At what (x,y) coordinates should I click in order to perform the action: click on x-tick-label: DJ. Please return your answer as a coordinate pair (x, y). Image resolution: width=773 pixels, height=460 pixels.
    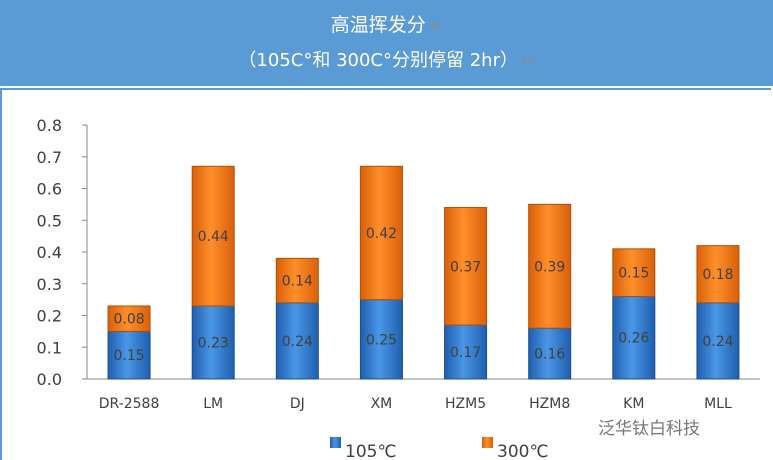
    Looking at the image, I should click on (297, 404).